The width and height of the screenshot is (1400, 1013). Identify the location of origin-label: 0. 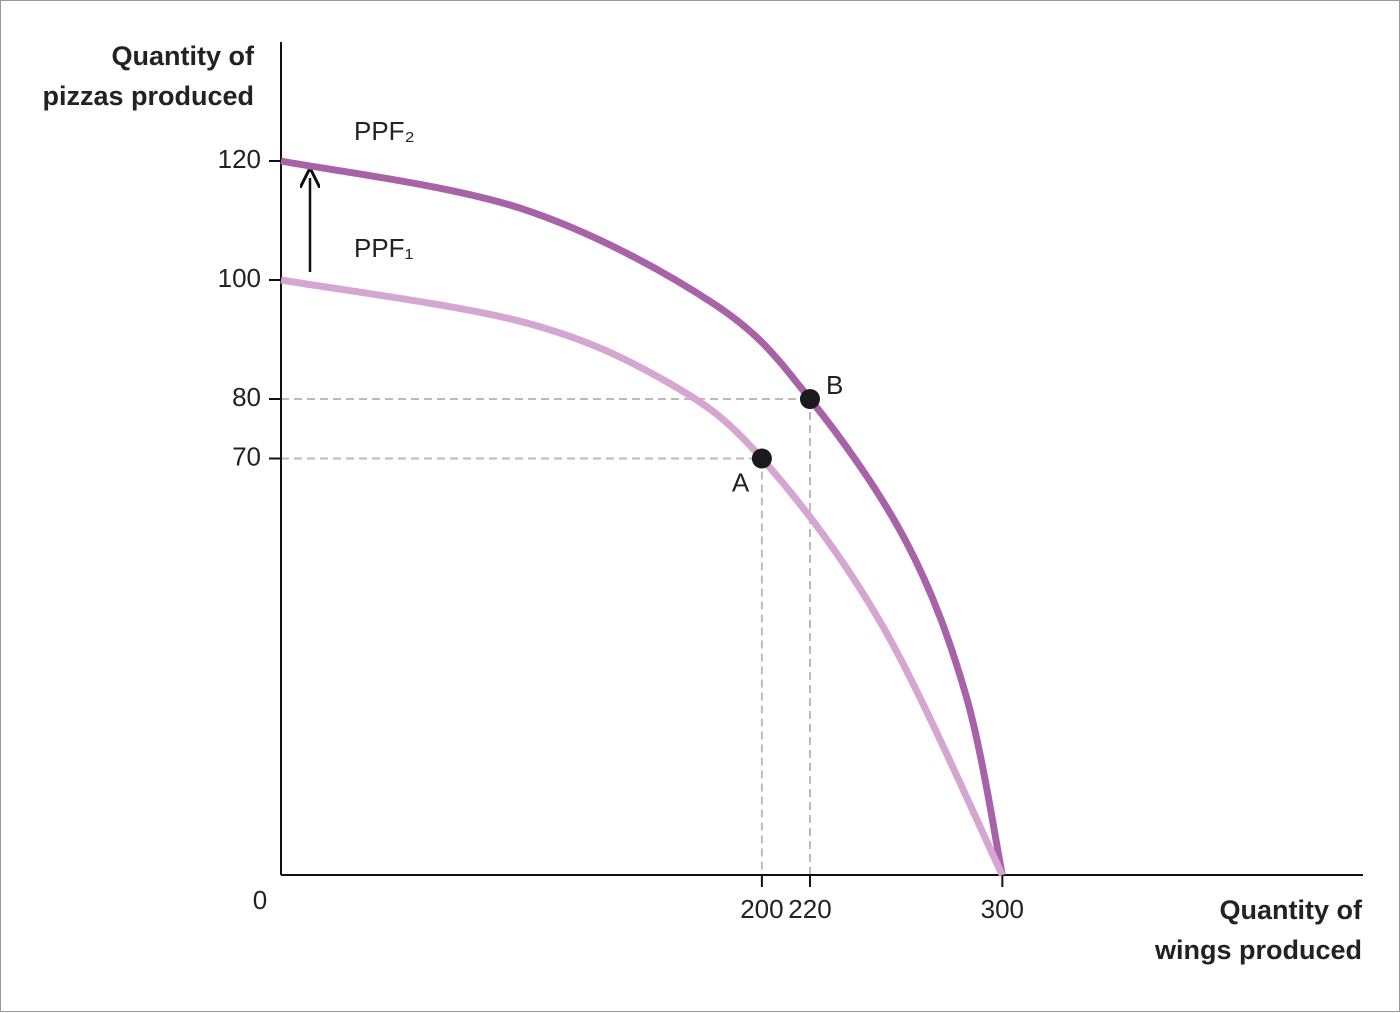
(260, 900).